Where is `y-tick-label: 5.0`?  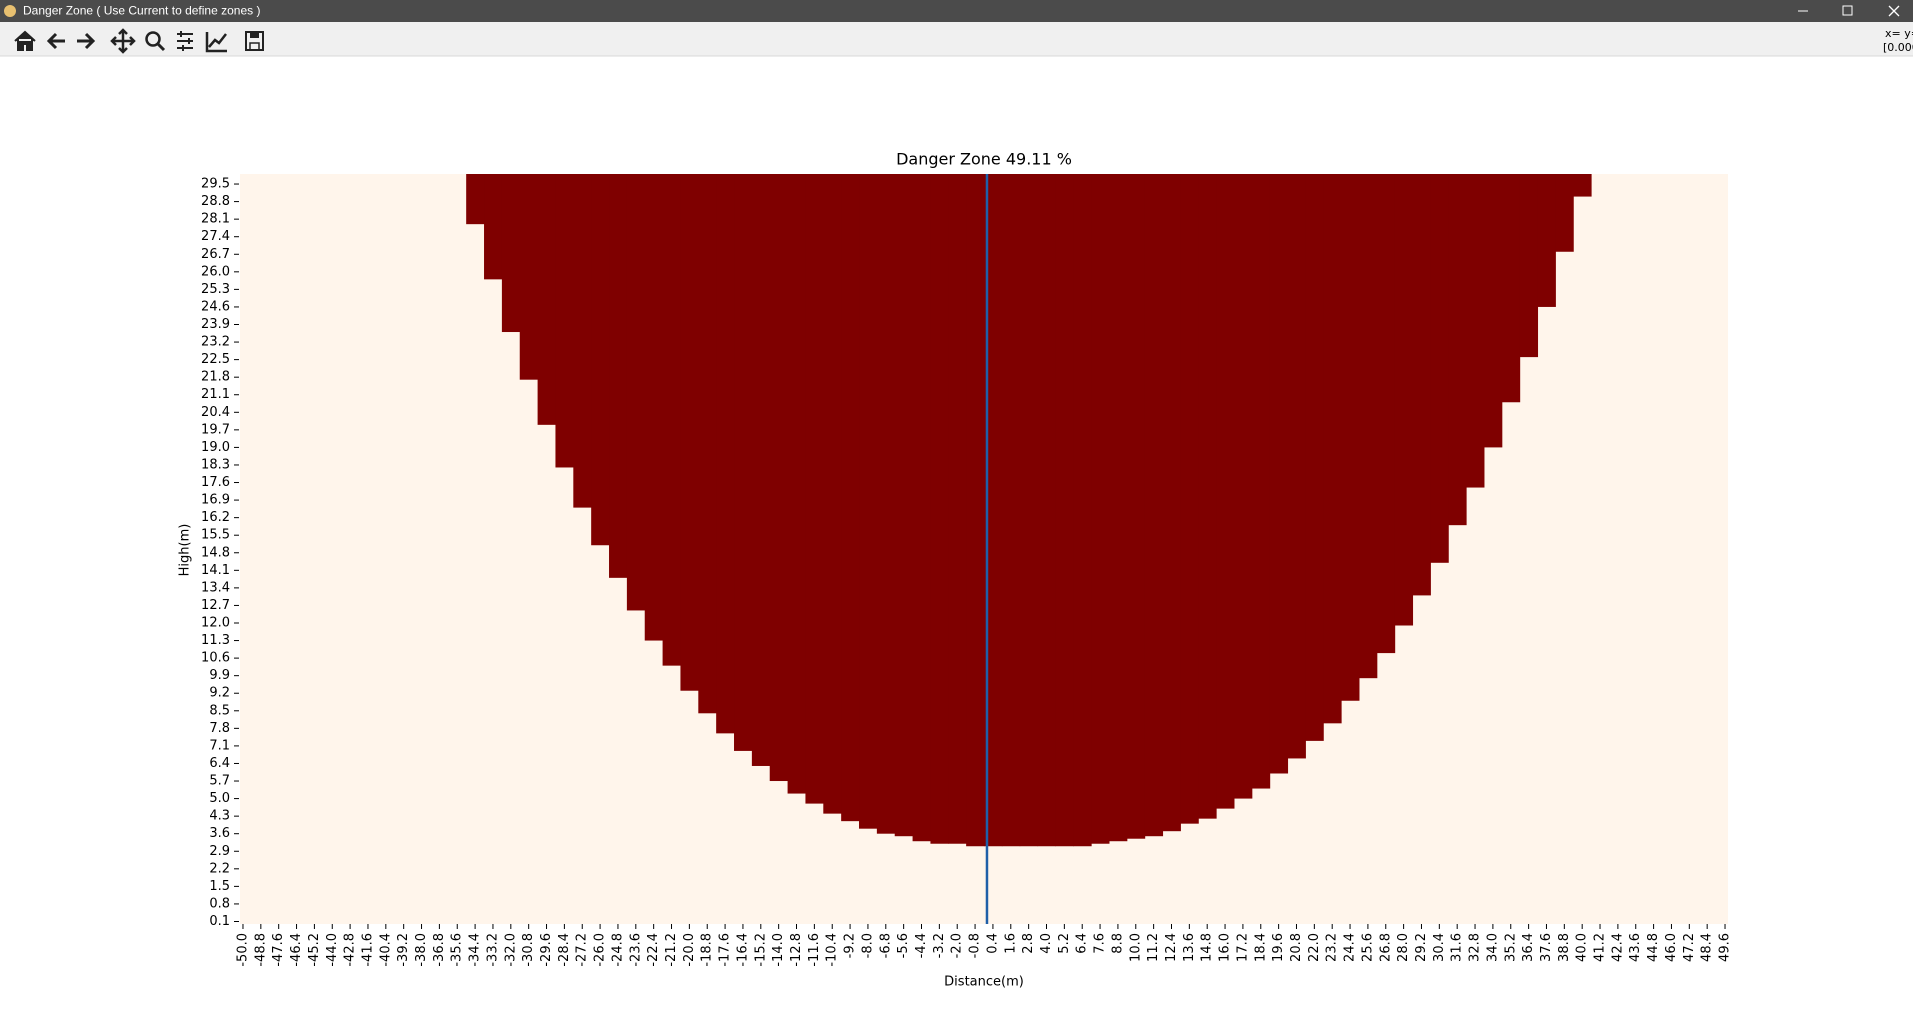 y-tick-label: 5.0 is located at coordinates (219, 798).